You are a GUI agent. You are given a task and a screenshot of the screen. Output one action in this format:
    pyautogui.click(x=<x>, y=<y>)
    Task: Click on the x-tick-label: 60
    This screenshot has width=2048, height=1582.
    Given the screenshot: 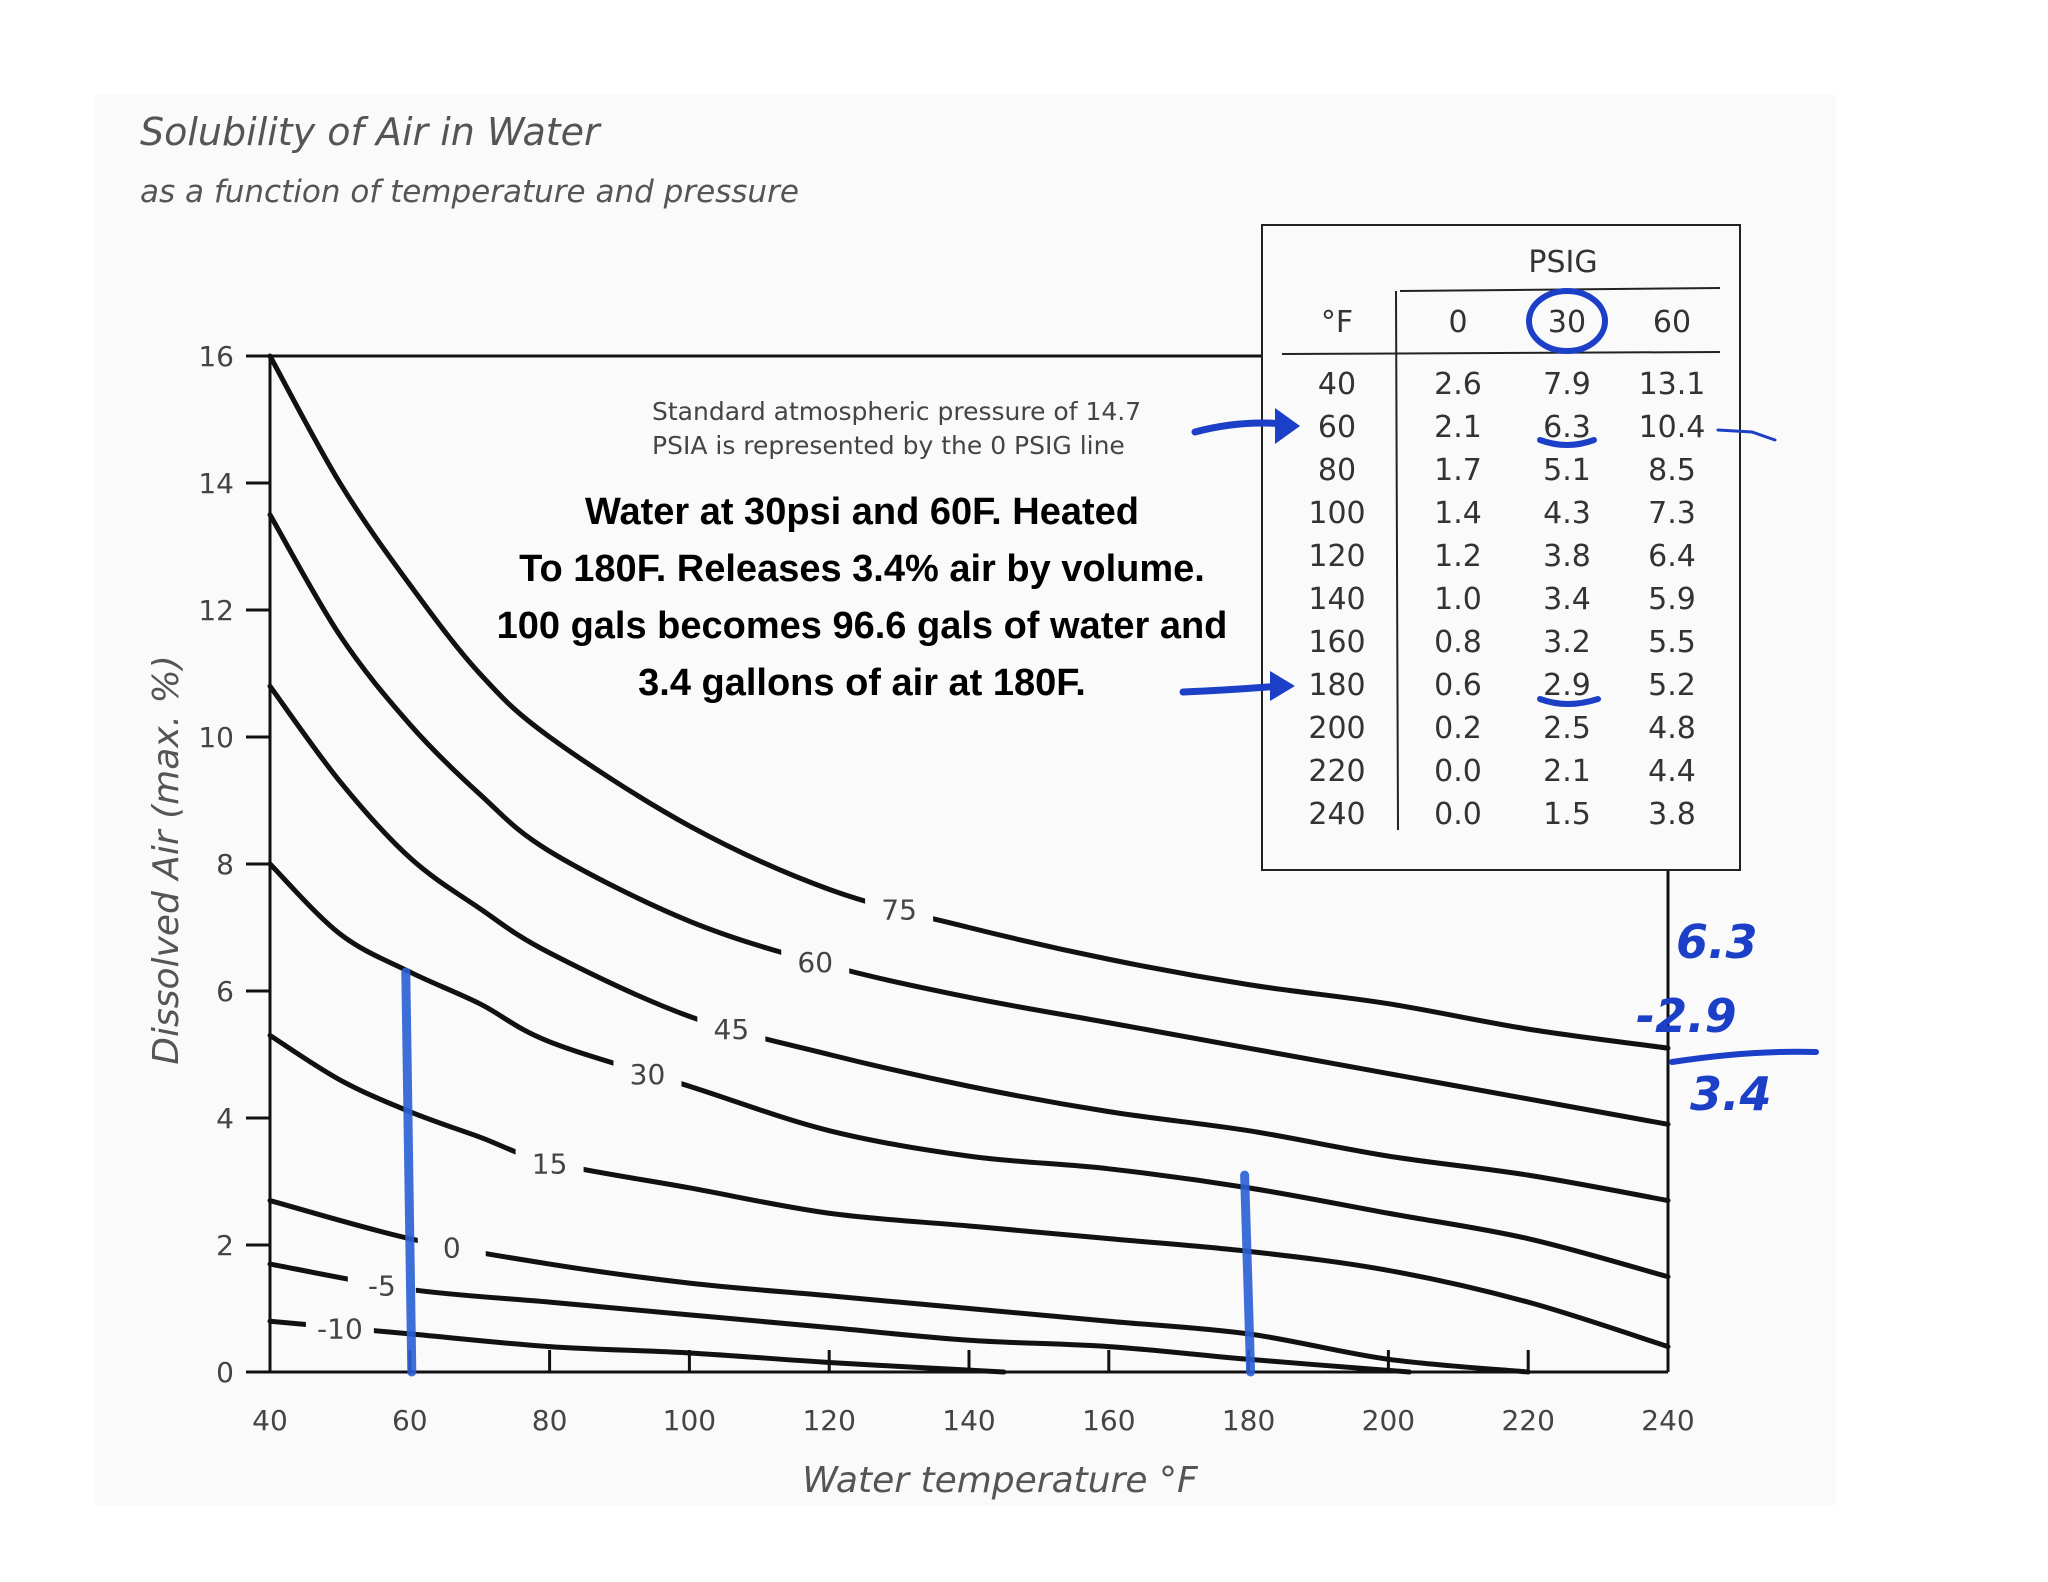 What is the action you would take?
    pyautogui.click(x=410, y=1420)
    